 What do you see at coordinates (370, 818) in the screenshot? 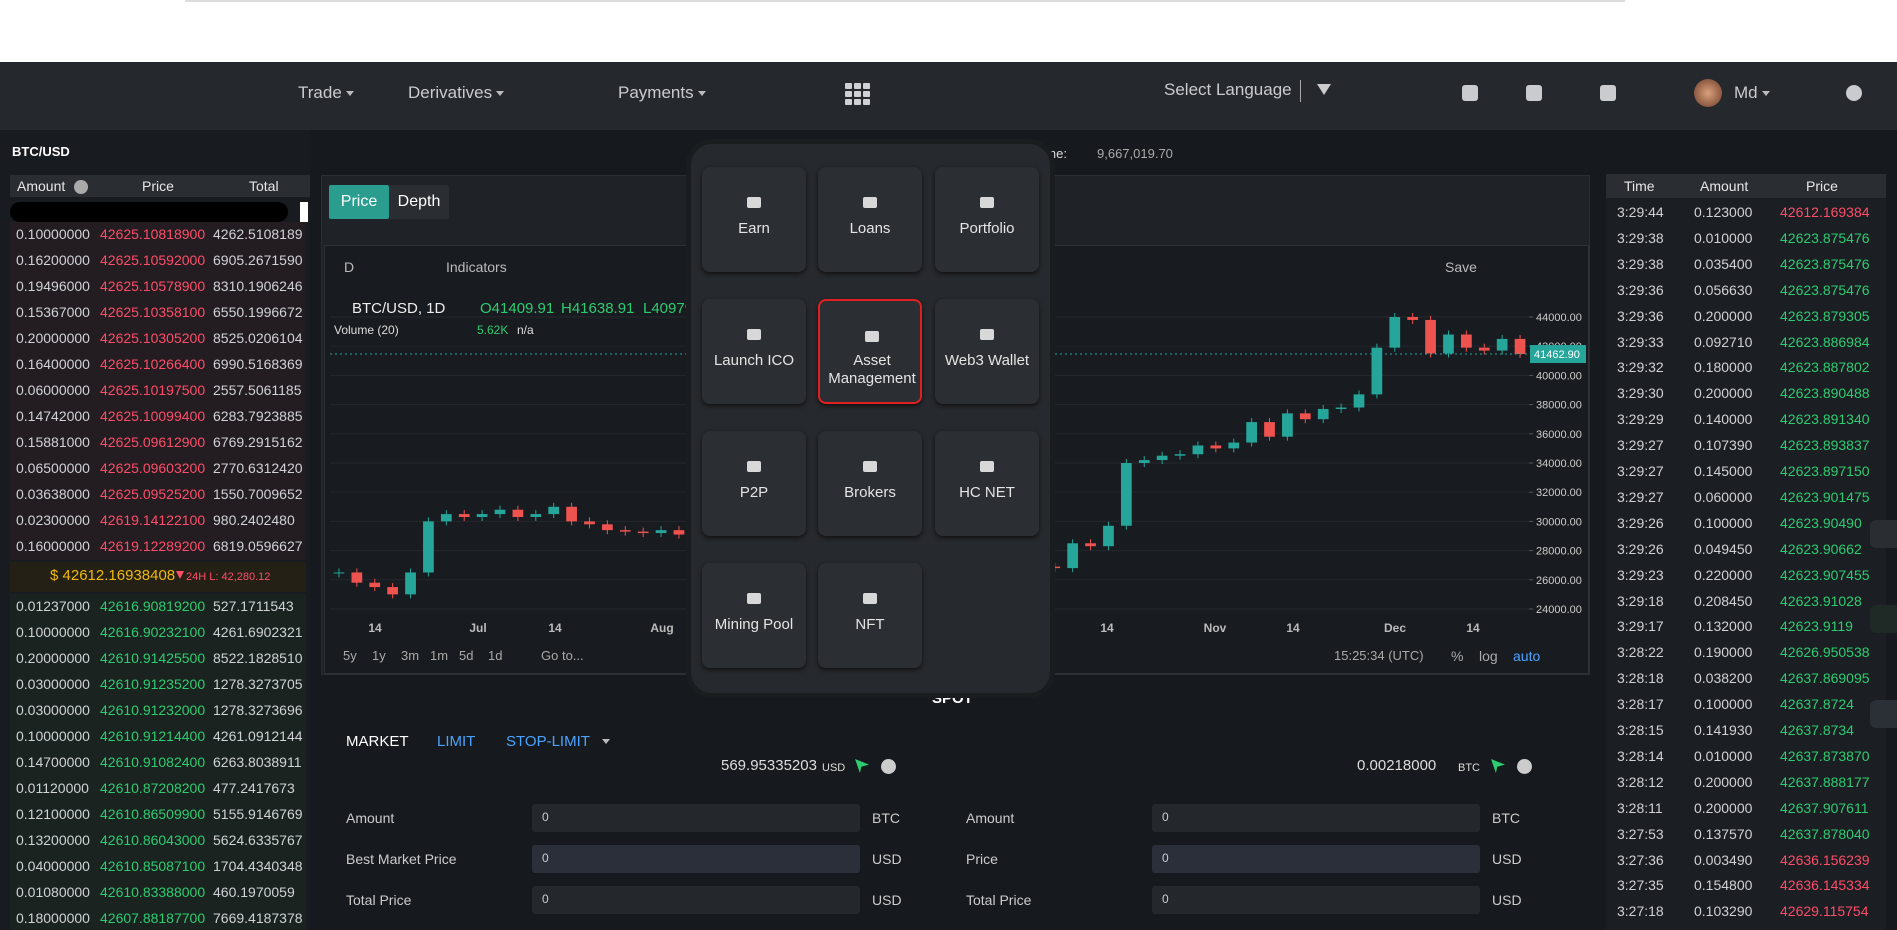
I see `field-label: Amount` at bounding box center [370, 818].